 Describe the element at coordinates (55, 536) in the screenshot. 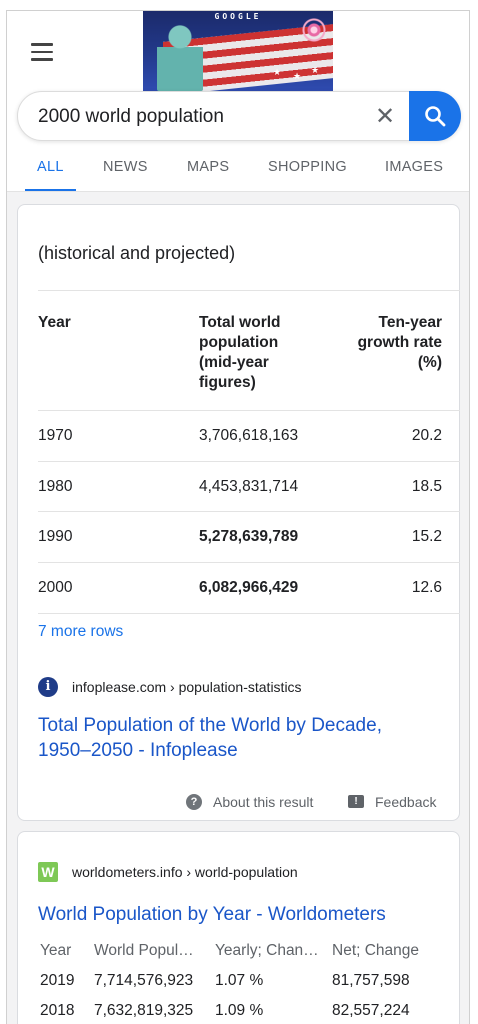

I see `table-cell-year: 1990` at that location.